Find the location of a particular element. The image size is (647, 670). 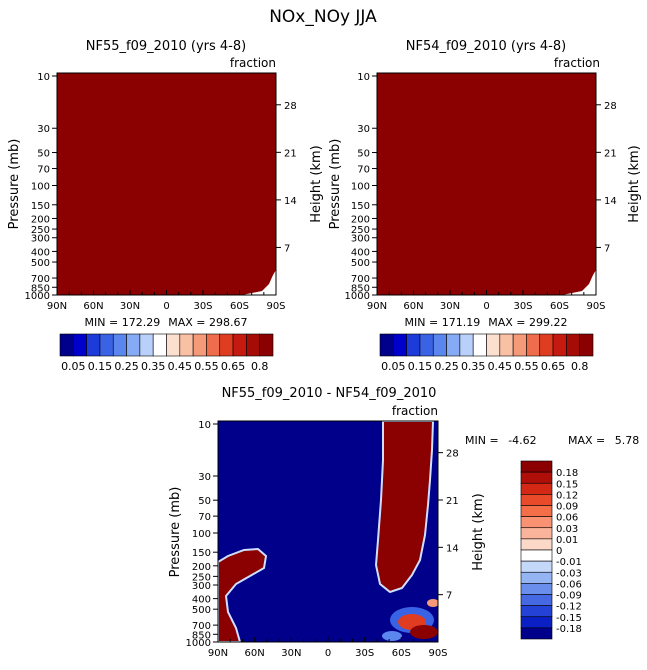

diff-salmon-spot is located at coordinates (432, 603).